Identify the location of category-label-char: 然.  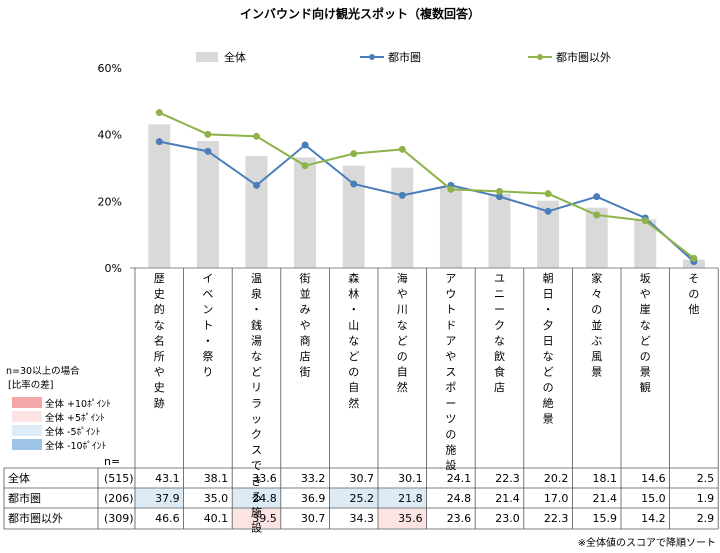
(402, 387).